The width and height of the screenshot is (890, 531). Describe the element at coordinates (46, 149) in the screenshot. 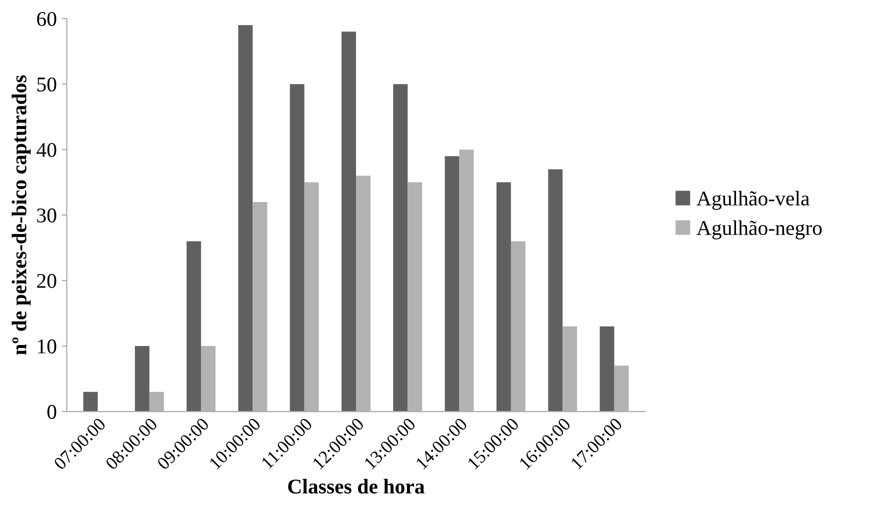

I see `y-tick-label: 40` at that location.